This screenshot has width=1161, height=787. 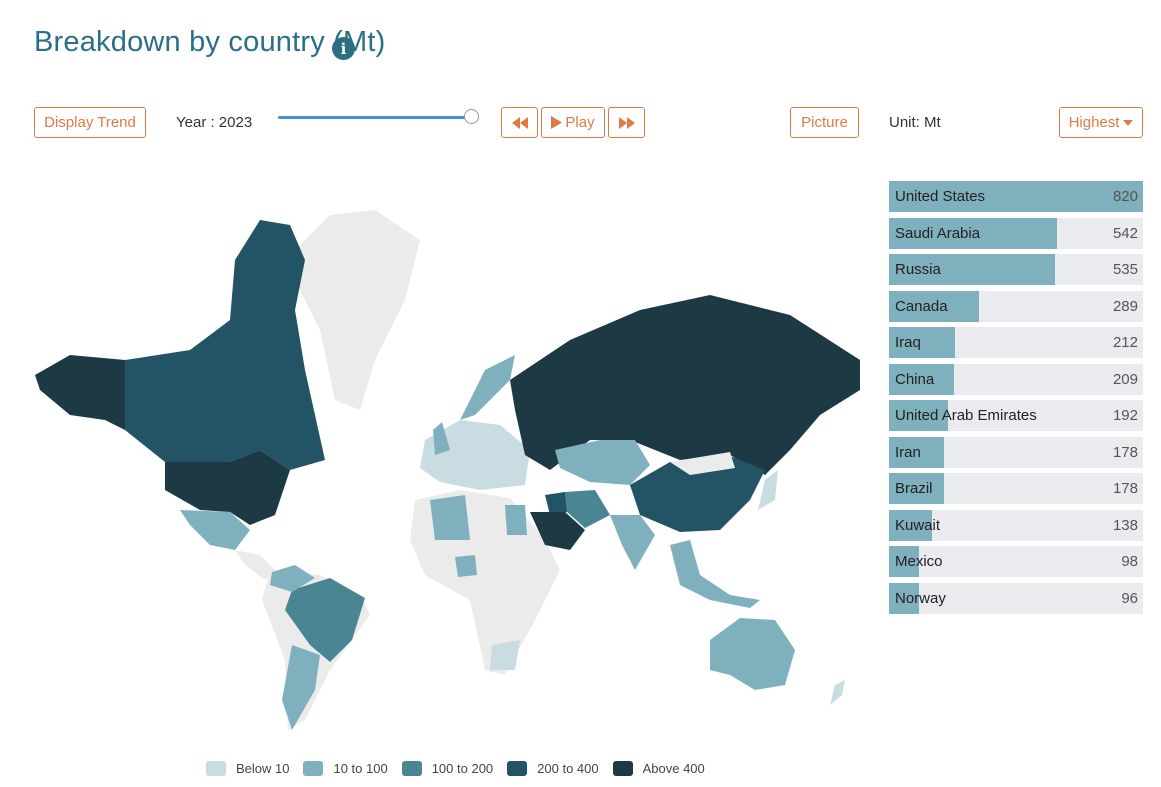 I want to click on legend-item: 10 to 100, so click(x=345, y=768).